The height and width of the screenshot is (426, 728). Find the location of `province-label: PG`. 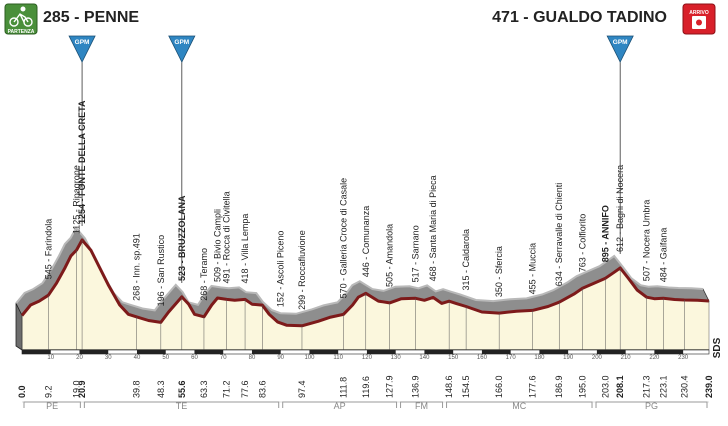

province-label: PG is located at coordinates (651, 406).